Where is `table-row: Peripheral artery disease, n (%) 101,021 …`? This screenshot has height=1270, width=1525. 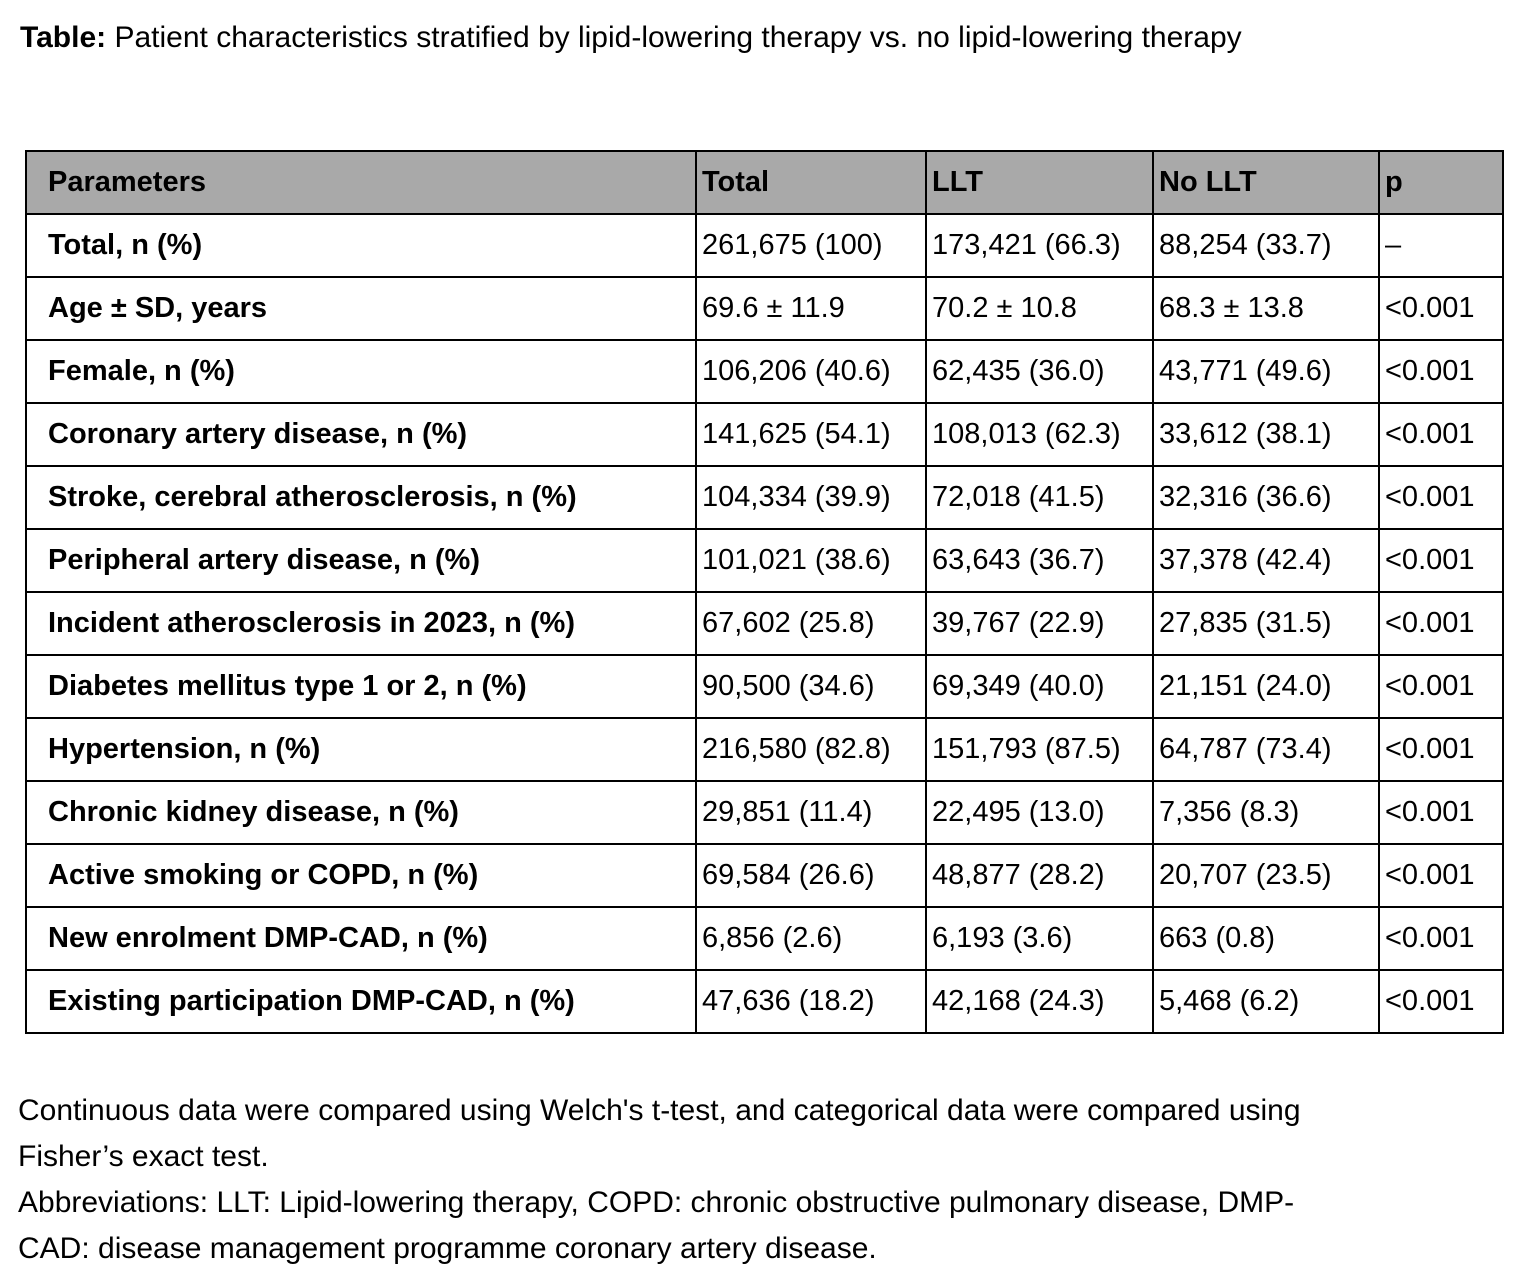 table-row: Peripheral artery disease, n (%) 101,021 … is located at coordinates (764, 560).